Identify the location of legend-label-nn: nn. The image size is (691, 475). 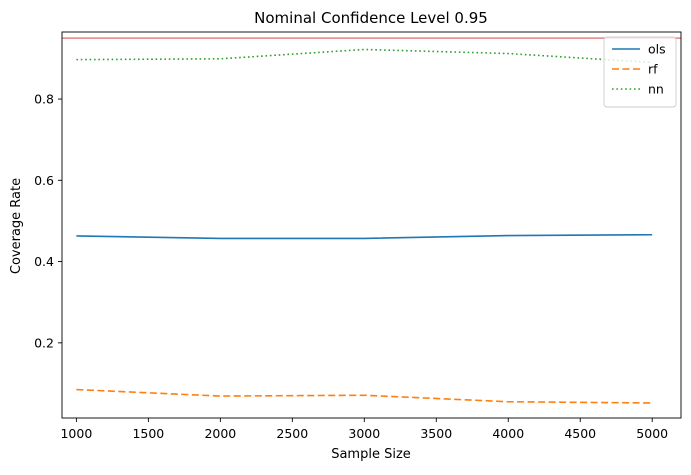
(656, 89).